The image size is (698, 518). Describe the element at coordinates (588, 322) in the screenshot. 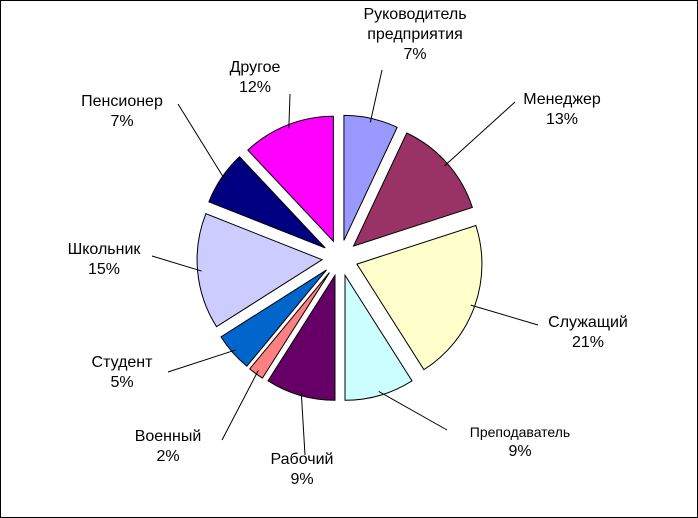

I see `category-label: Служащий` at that location.